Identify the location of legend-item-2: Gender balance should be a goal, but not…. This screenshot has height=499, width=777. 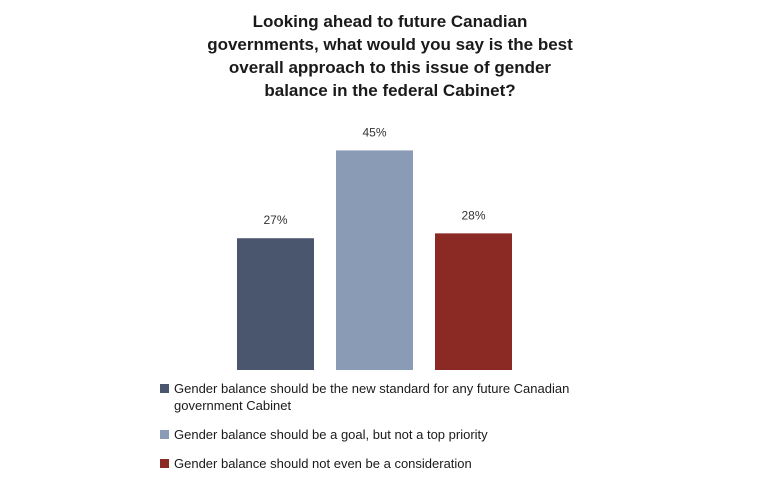
(390, 434).